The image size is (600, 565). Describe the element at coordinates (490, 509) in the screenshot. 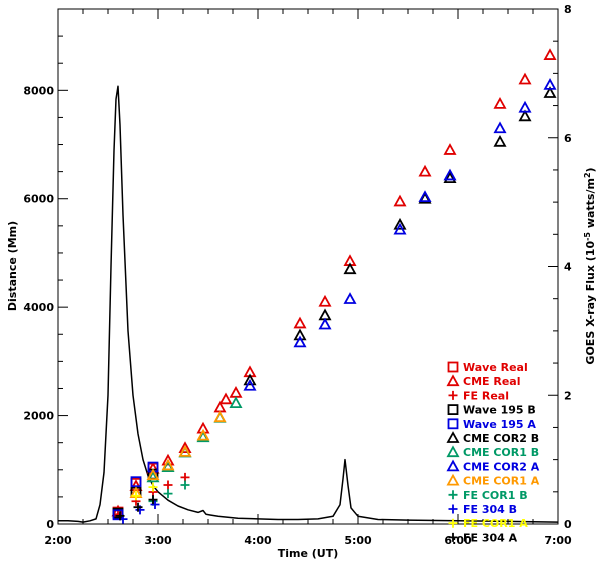

I see `legend-label: FE 304 B` at that location.